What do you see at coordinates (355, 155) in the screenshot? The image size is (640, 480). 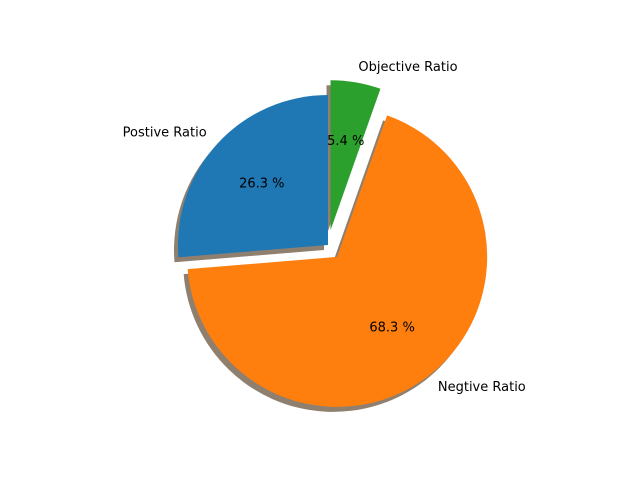 I see `pie-wedge-objective-ratio` at bounding box center [355, 155].